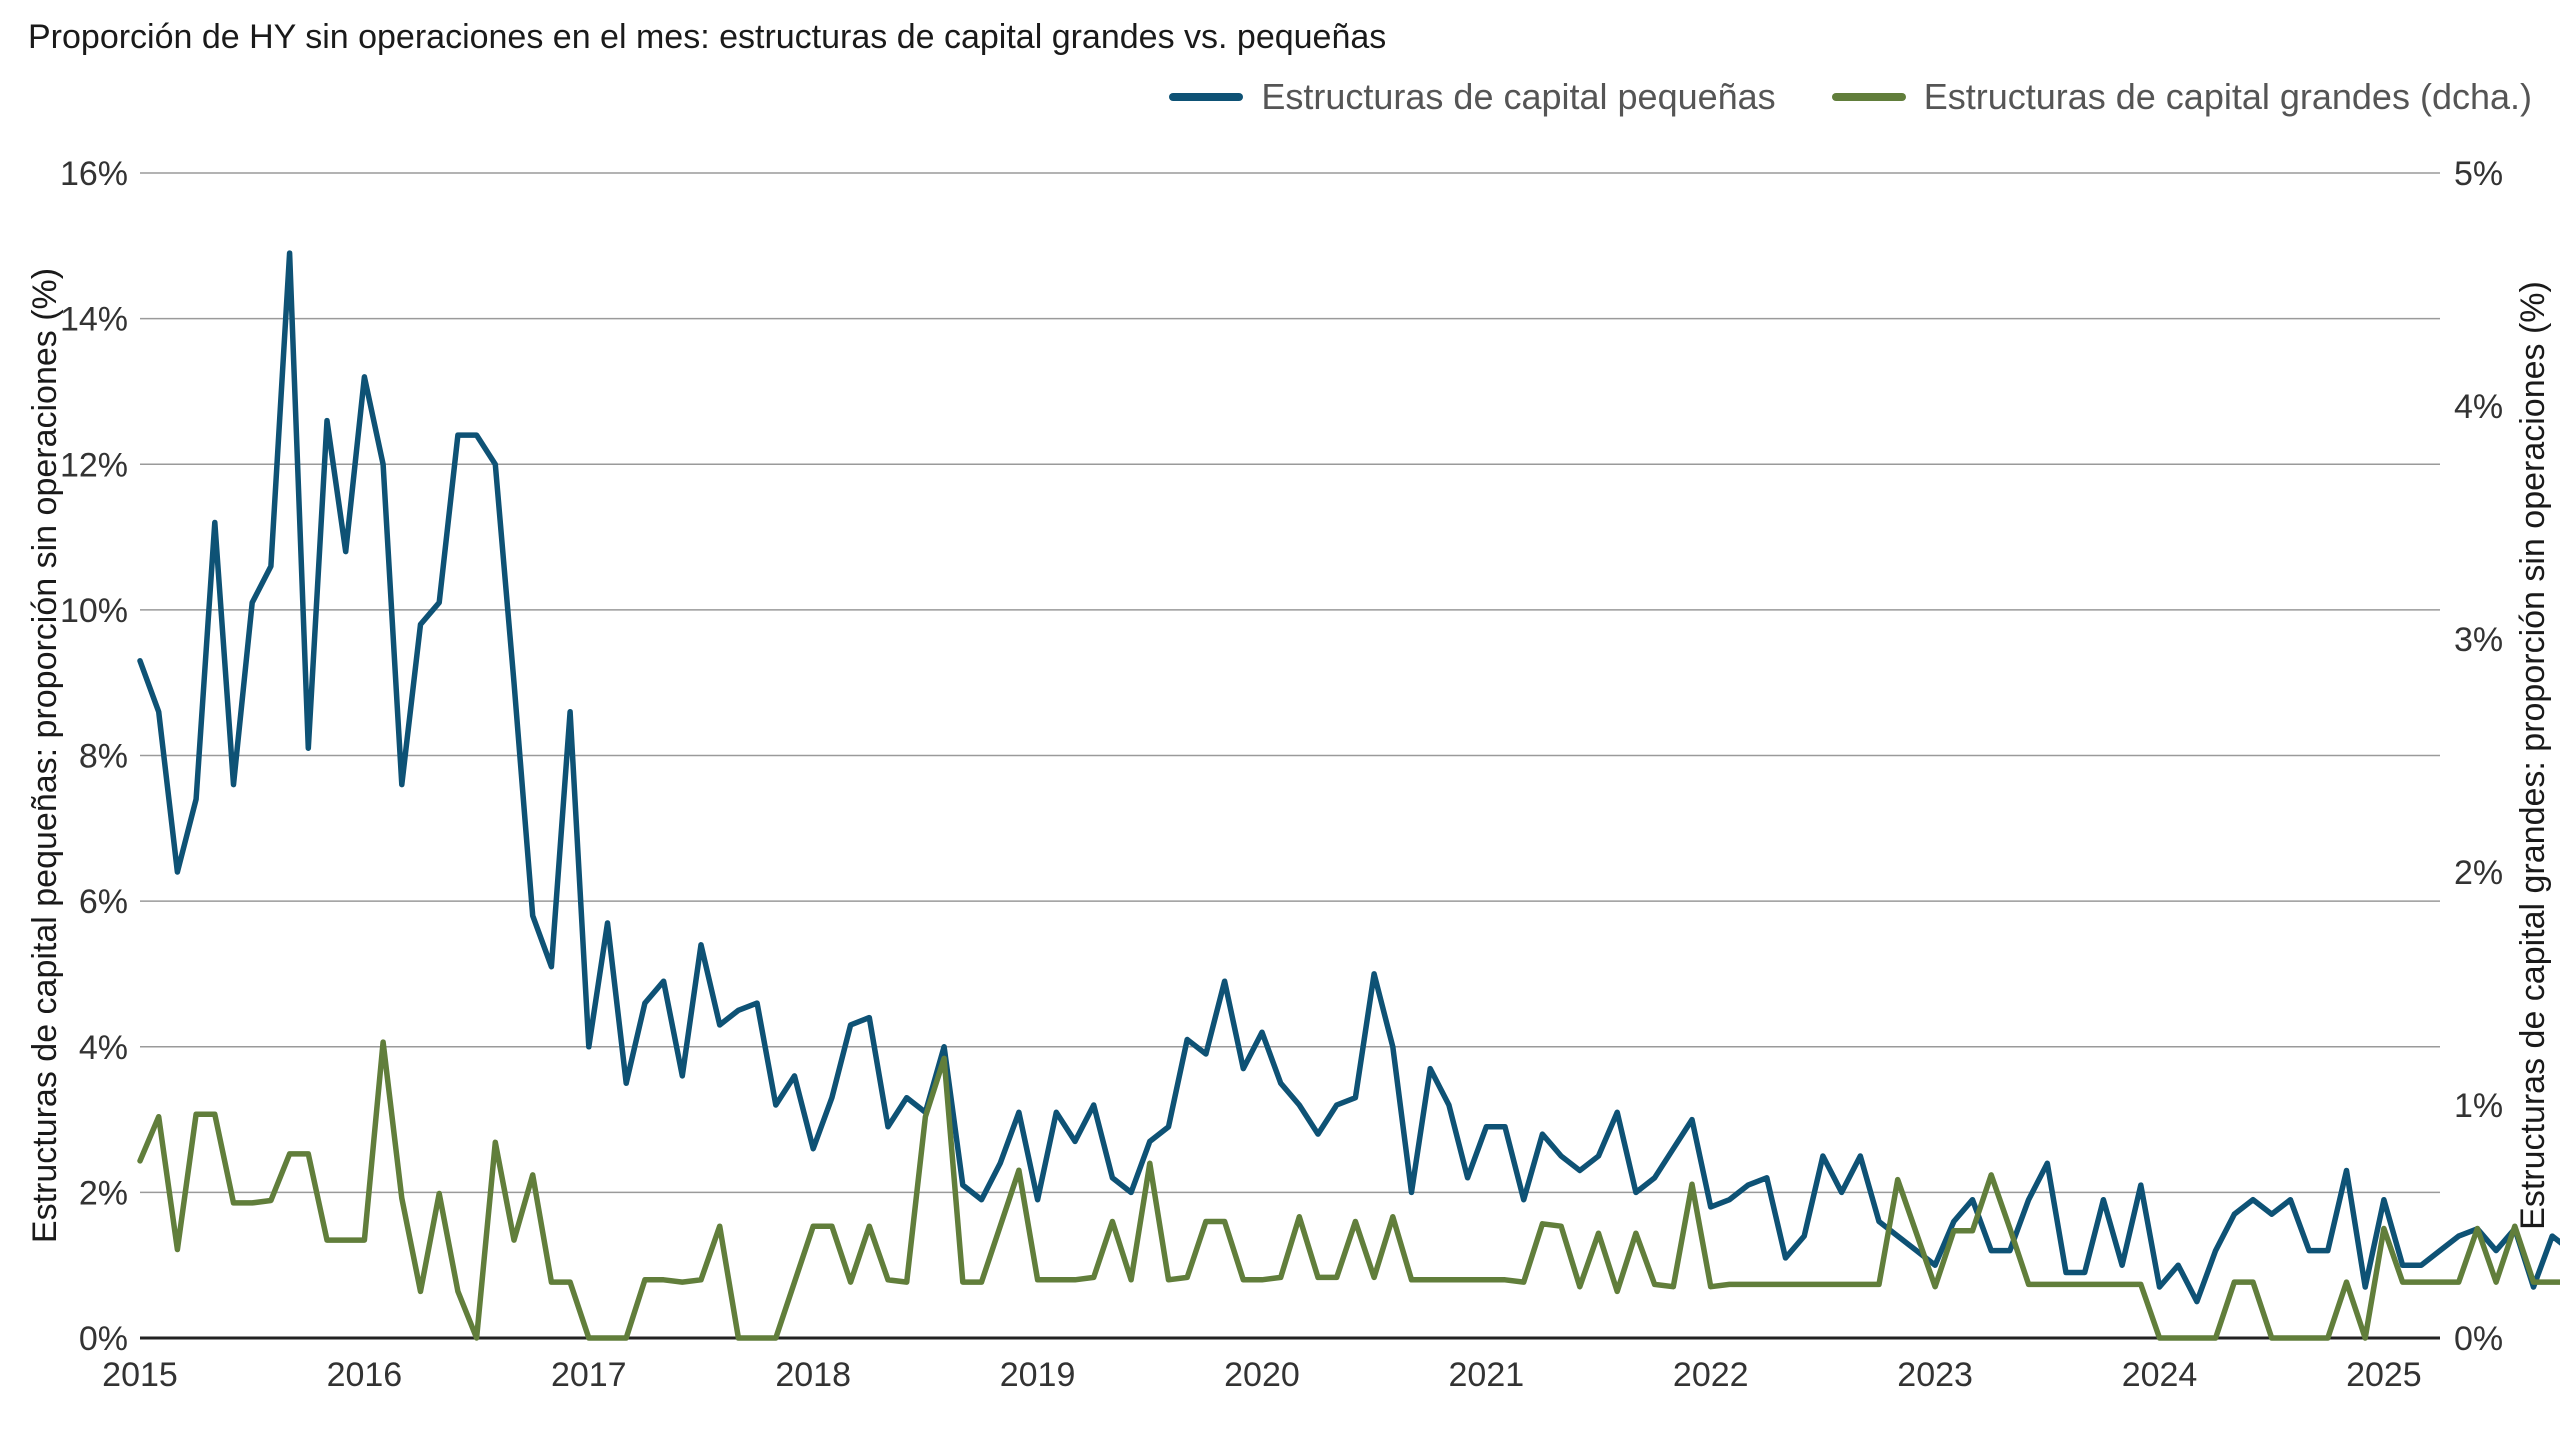 The image size is (2560, 1440). Describe the element at coordinates (2478, 1339) in the screenshot. I see `y-right-tick-label: 0%` at that location.